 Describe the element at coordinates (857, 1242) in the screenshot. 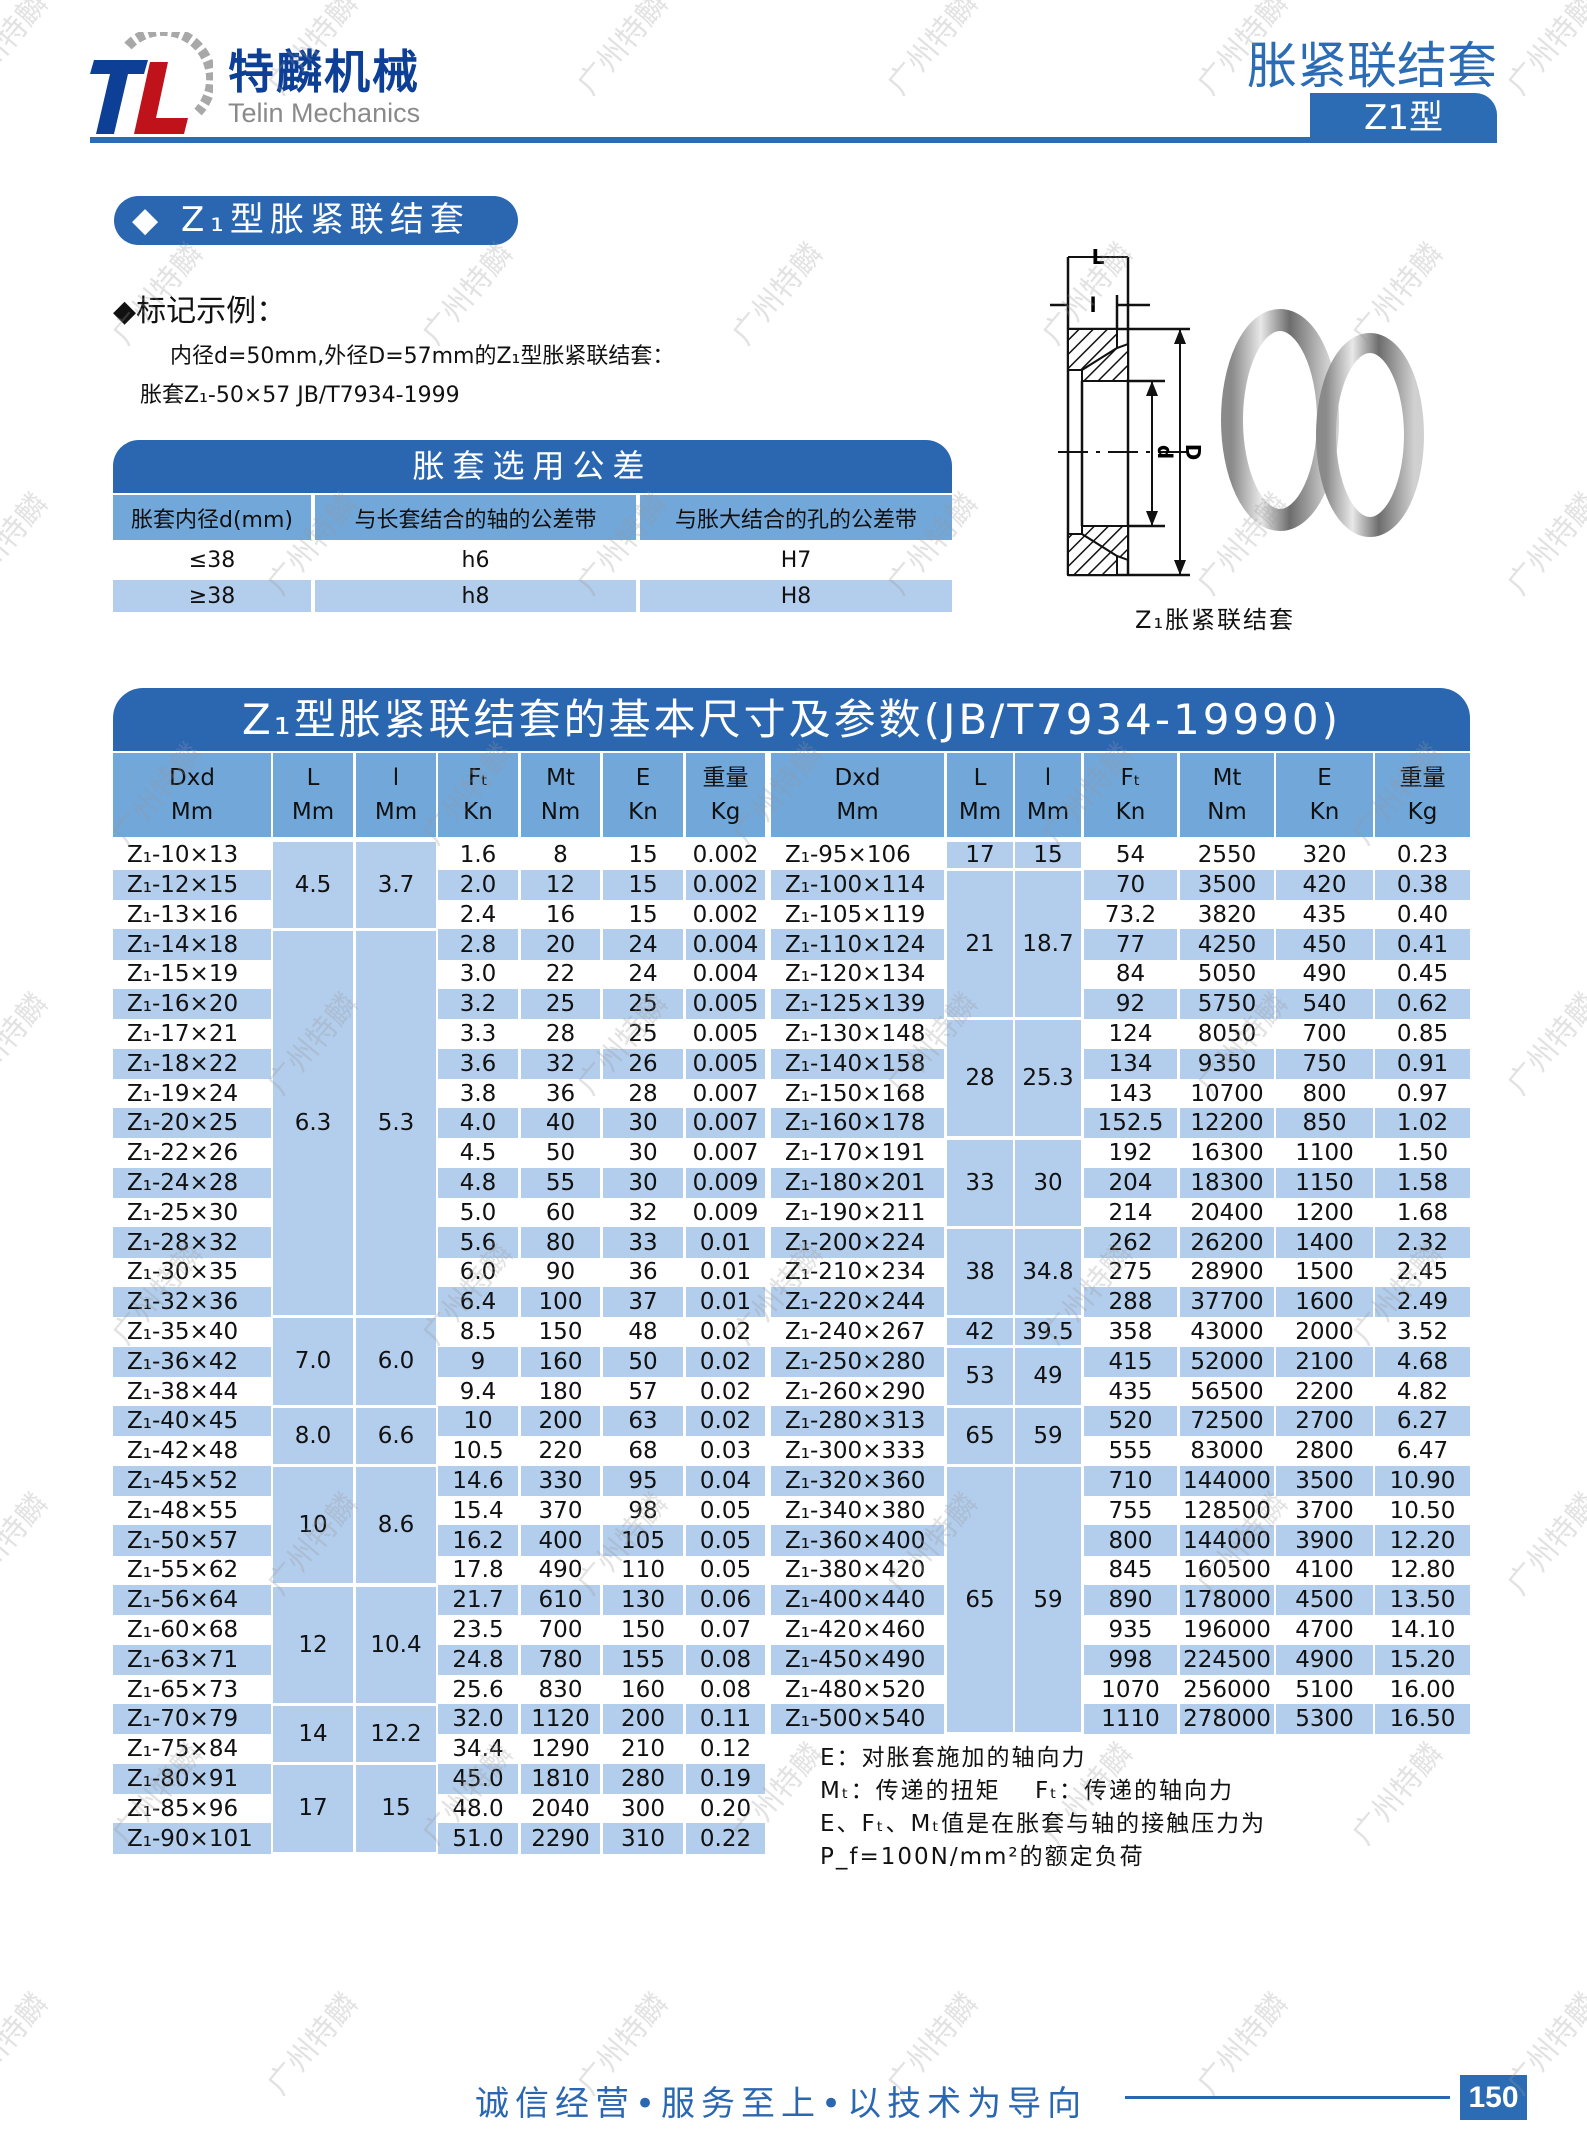

I see `model-cell: Z₁-200×224` at that location.